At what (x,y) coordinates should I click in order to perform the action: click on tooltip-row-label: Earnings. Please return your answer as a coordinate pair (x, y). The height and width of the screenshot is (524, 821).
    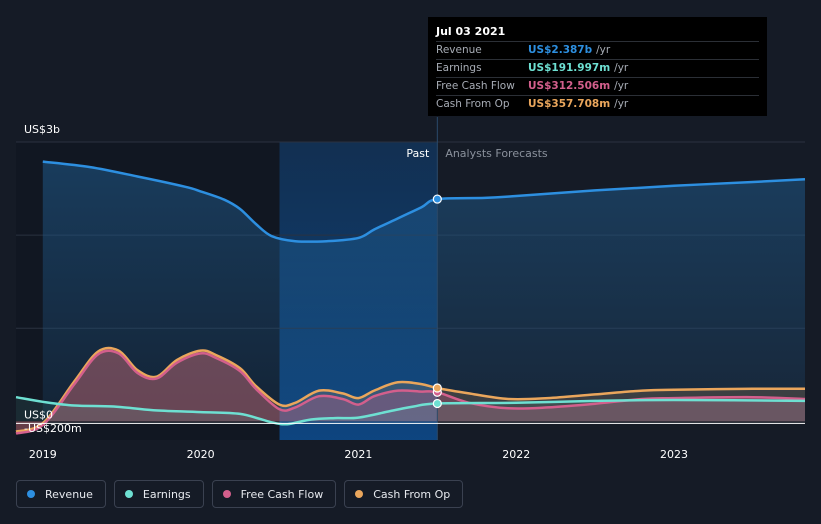
    Looking at the image, I should click on (459, 68).